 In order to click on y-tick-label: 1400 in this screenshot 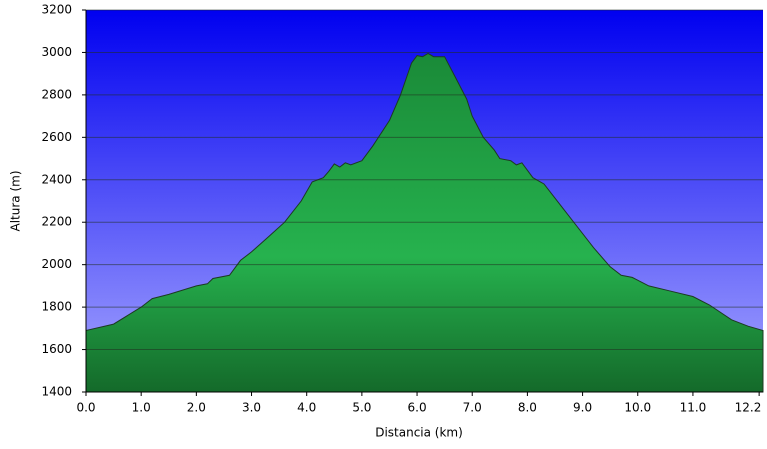, I will do `click(56, 392)`.